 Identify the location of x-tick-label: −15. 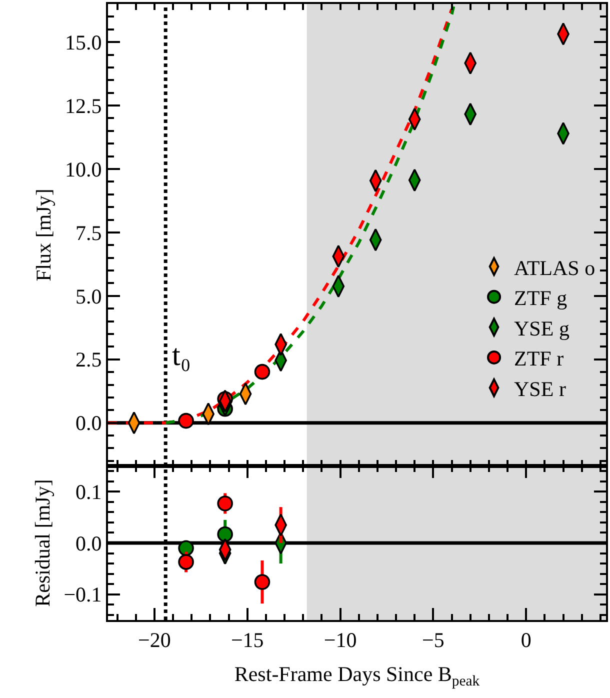
(247, 640).